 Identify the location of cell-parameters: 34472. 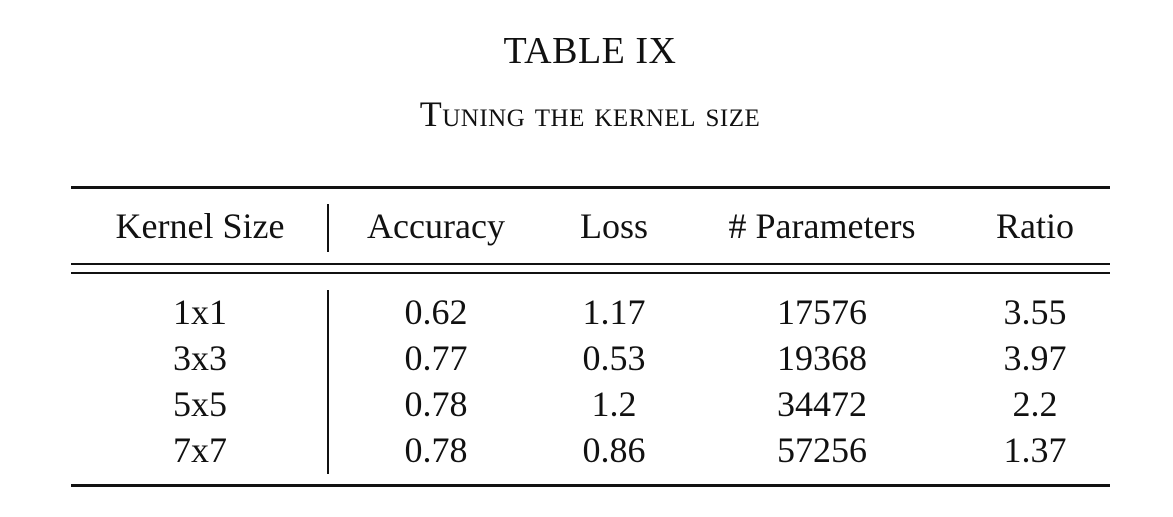
(822, 404).